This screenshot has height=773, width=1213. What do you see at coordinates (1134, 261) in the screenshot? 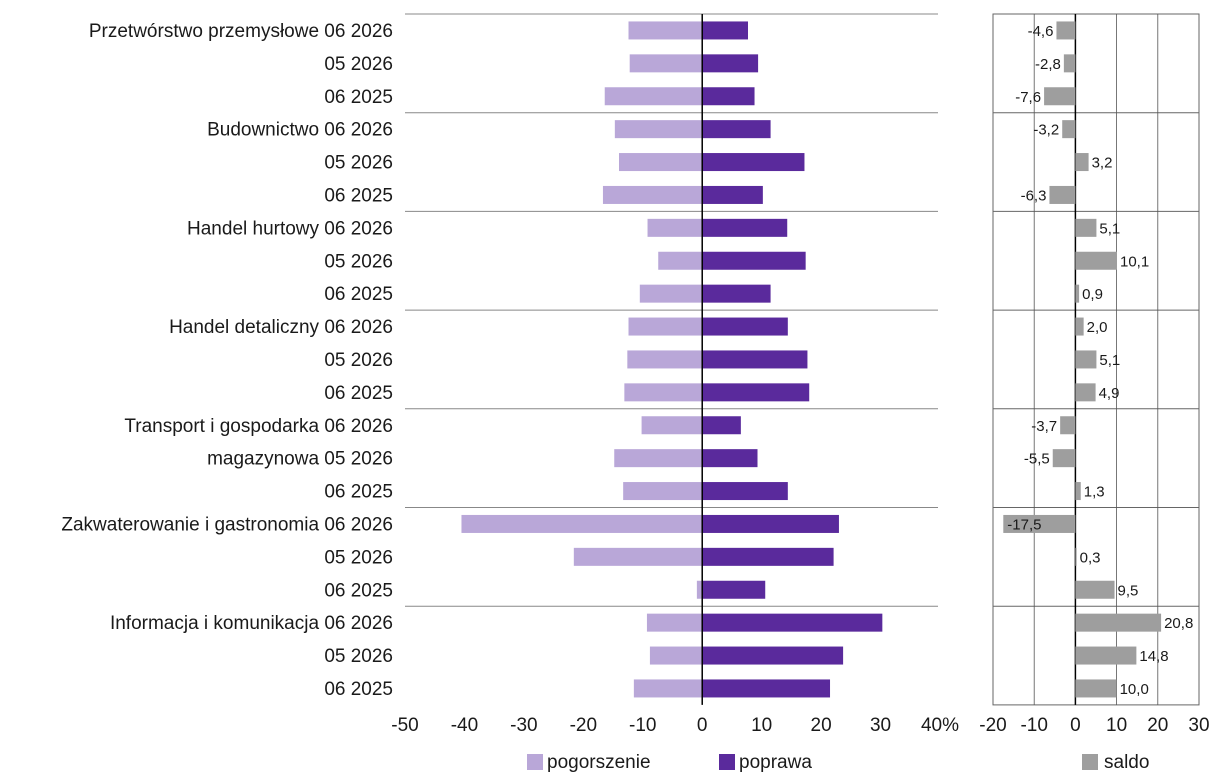
I see `saldo-data-label: 10,1` at bounding box center [1134, 261].